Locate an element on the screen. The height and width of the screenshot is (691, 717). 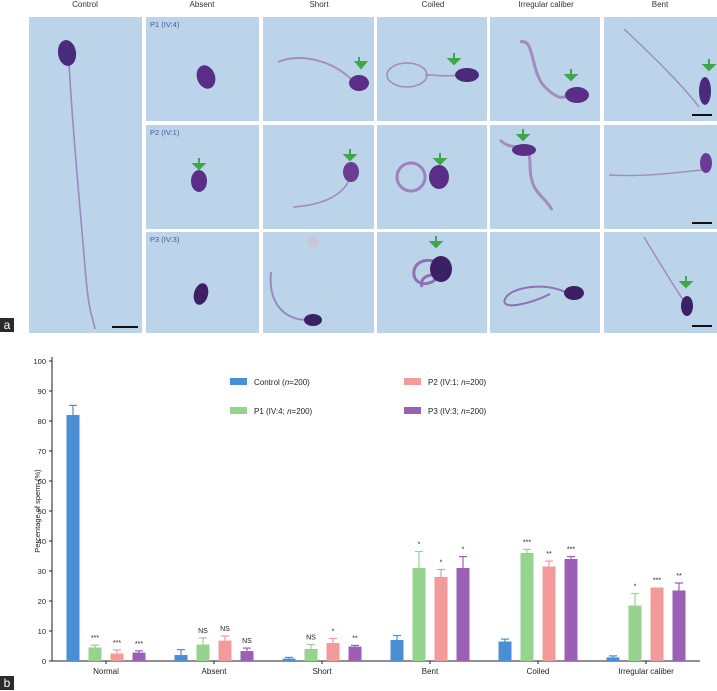
y-axis-label: Percentage of sperm (%) is located at coordinates (37, 511).